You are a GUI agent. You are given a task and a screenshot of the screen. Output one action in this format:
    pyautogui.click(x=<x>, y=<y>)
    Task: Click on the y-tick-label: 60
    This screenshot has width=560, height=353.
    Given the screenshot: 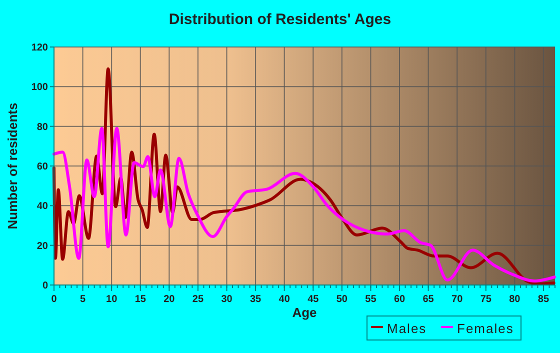 What is the action you would take?
    pyautogui.click(x=42, y=167)
    